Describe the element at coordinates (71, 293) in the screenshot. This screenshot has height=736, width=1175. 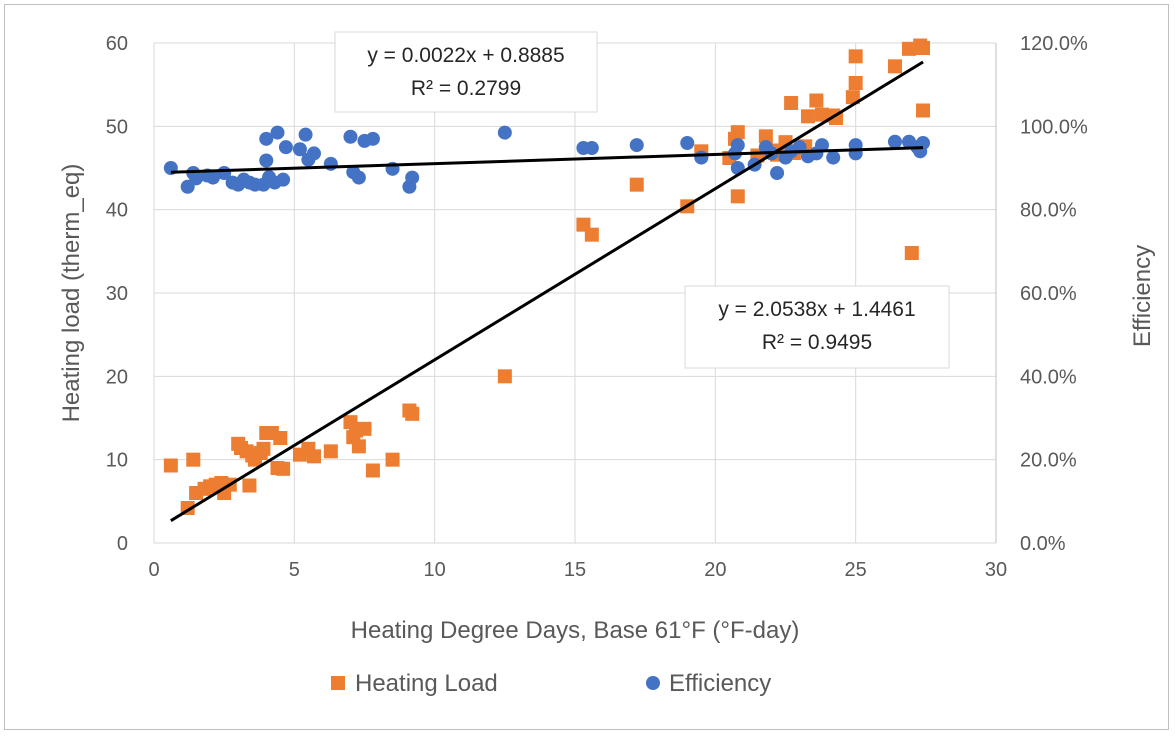
I see `y-axis-title: Heating load (therm_eq)` at that location.